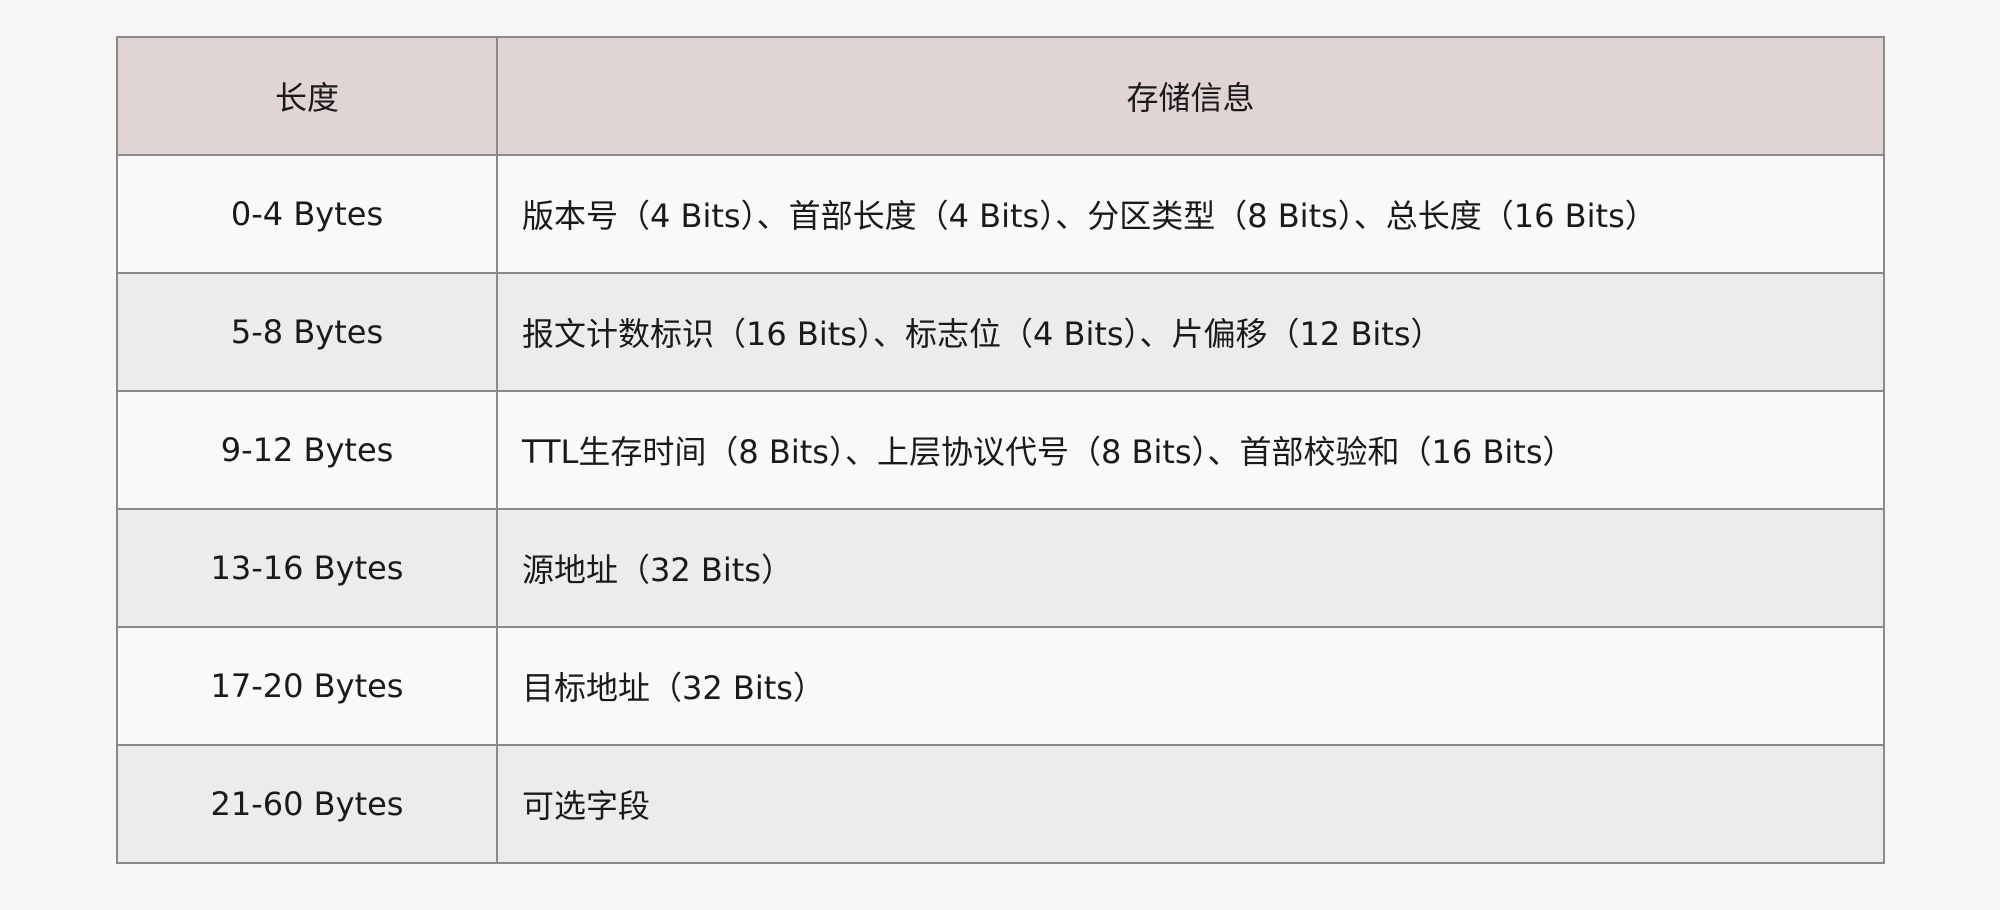  Describe the element at coordinates (1190, 332) in the screenshot. I see `info-cell: 报文计数标识（16 Bits）、标志位（4 Bits）、片偏移（12 Bits）` at that location.